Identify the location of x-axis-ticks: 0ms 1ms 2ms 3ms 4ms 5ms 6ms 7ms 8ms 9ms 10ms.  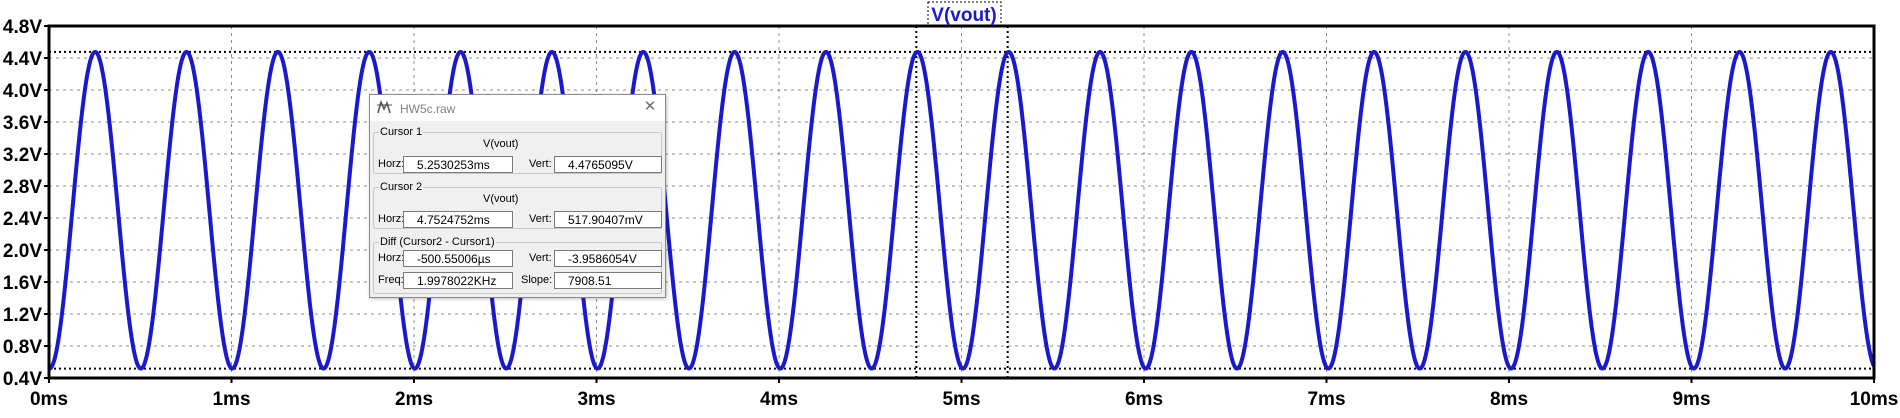
(964, 394).